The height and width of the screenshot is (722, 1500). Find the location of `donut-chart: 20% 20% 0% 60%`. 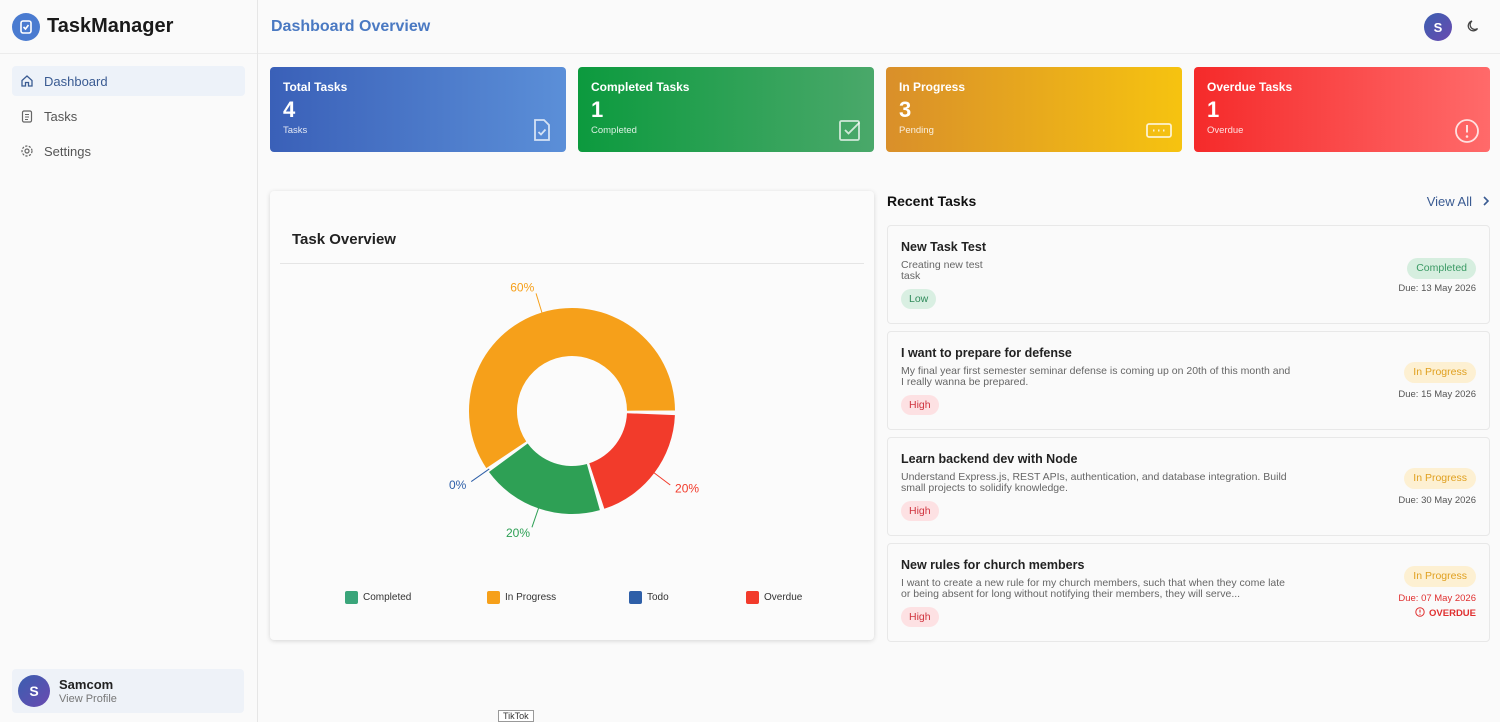

donut-chart: 20% 20% 0% 60% is located at coordinates (574, 410).